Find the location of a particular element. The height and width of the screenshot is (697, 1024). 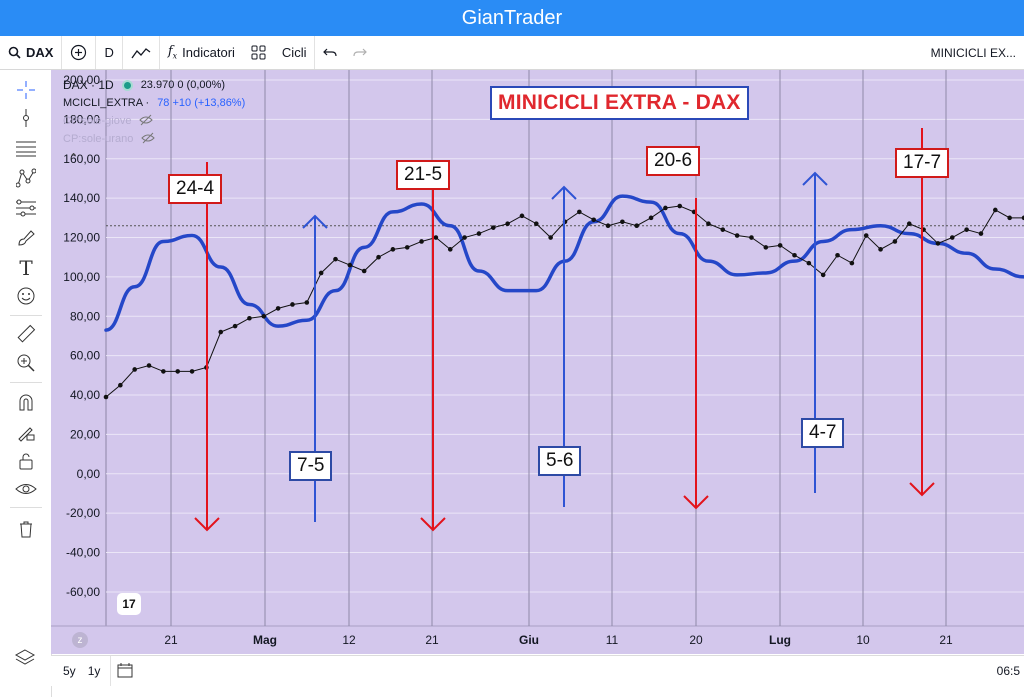

horizontal-lines-icon is located at coordinates (26, 148).